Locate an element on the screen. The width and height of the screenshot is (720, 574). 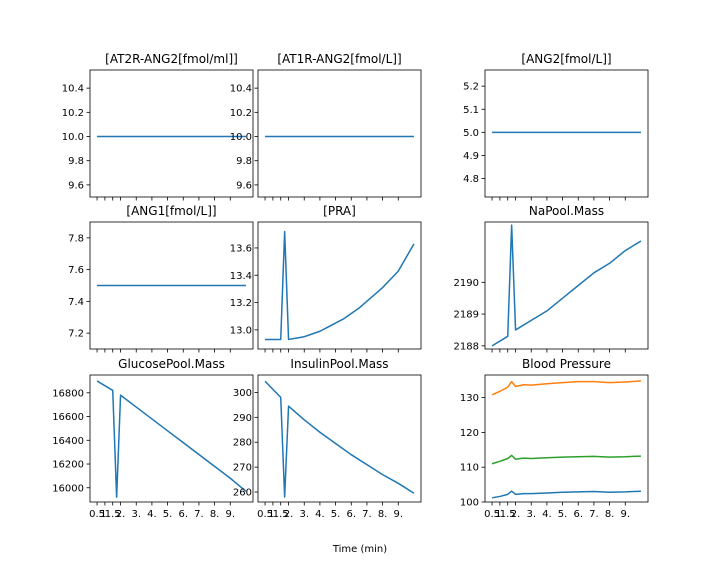
y-tick-label: 16200 is located at coordinates (68, 465).